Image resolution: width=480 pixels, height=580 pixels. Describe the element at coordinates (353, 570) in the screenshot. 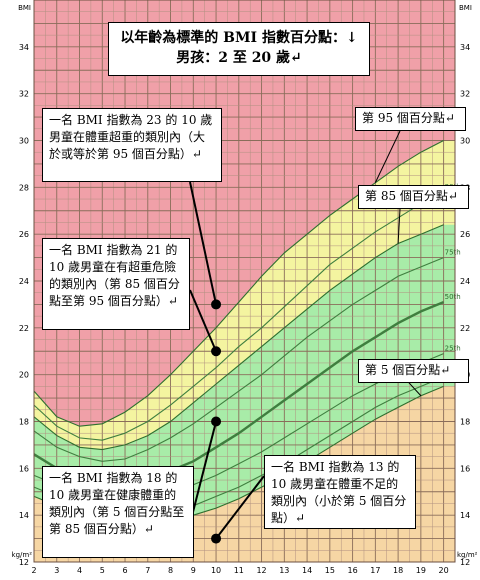

I see `x-tick-label: 16` at that location.